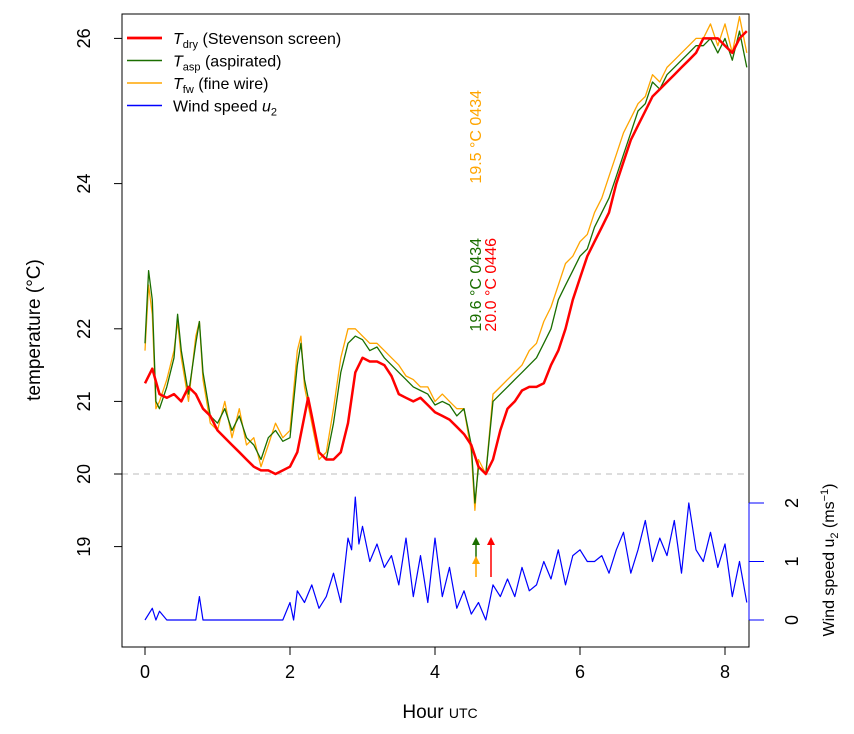  Describe the element at coordinates (580, 672) in the screenshot. I see `x-tick-label: 6` at that location.